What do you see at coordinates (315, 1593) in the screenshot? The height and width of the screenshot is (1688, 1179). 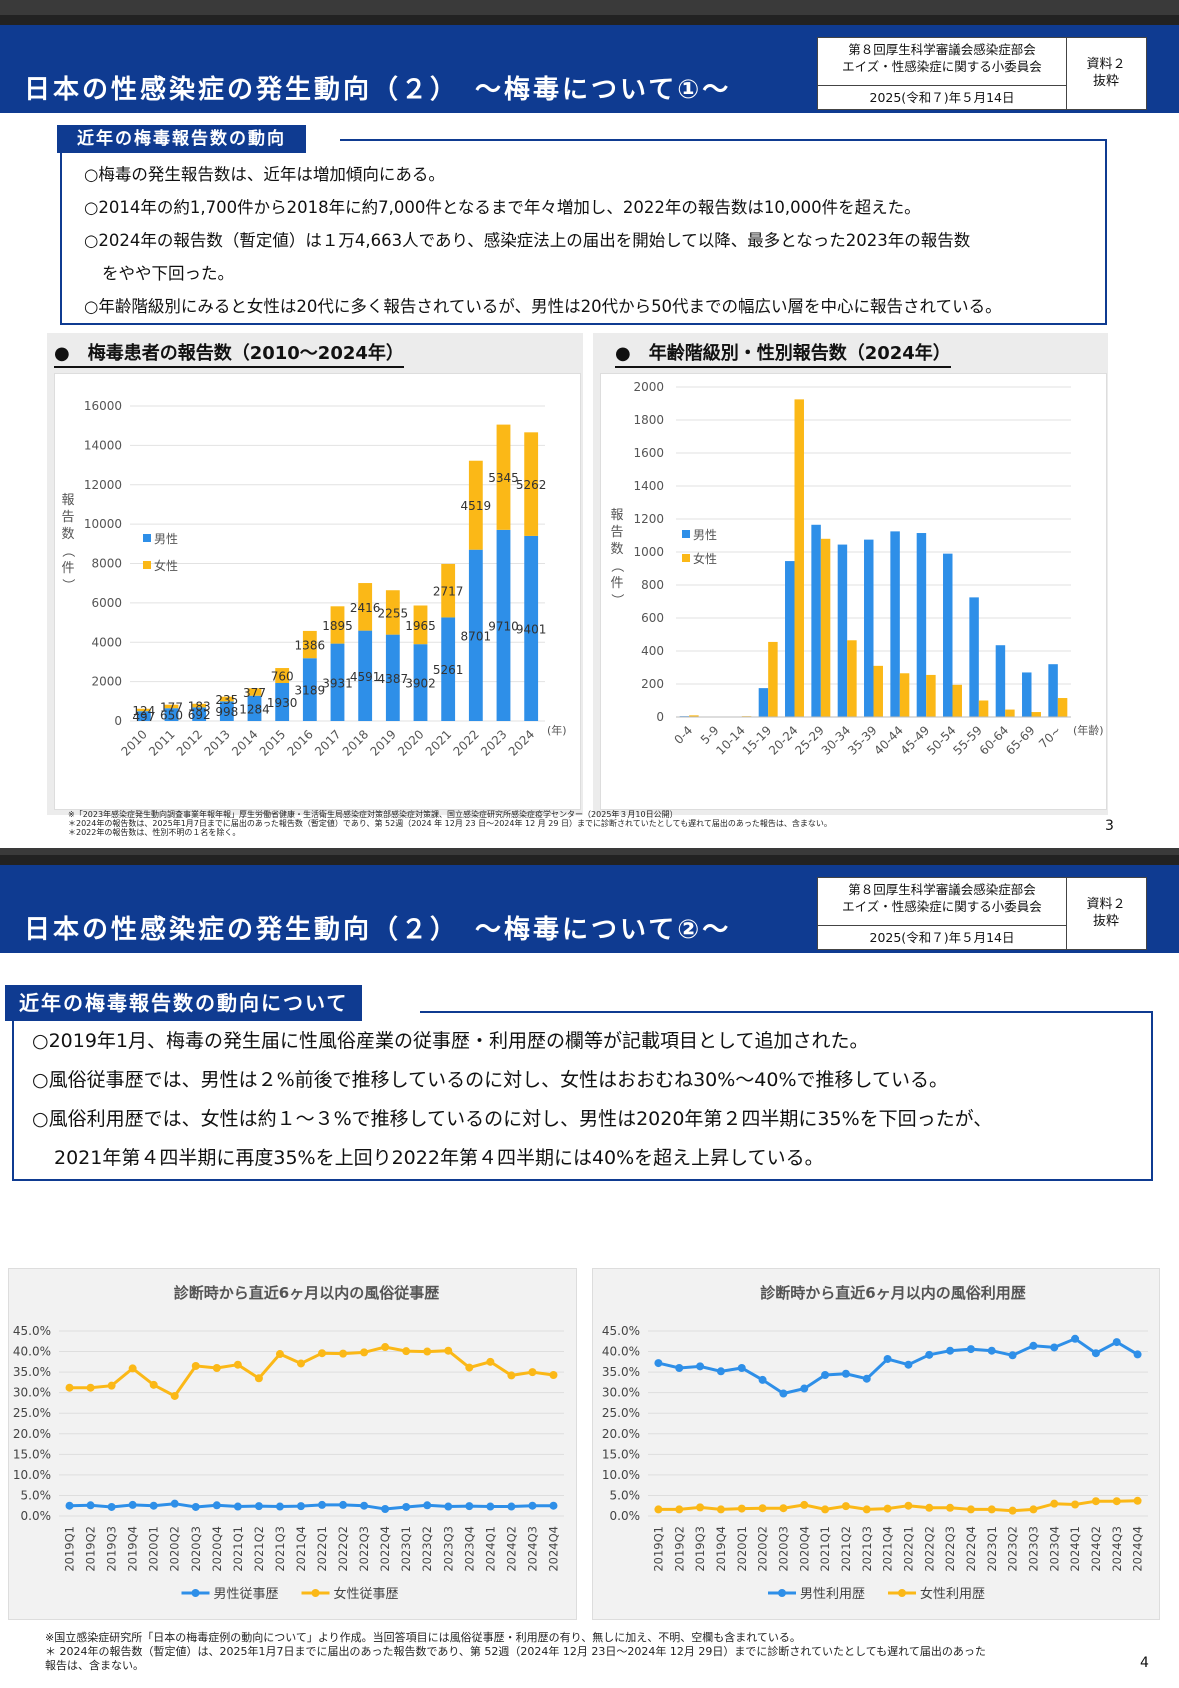 I see `legend-marker` at bounding box center [315, 1593].